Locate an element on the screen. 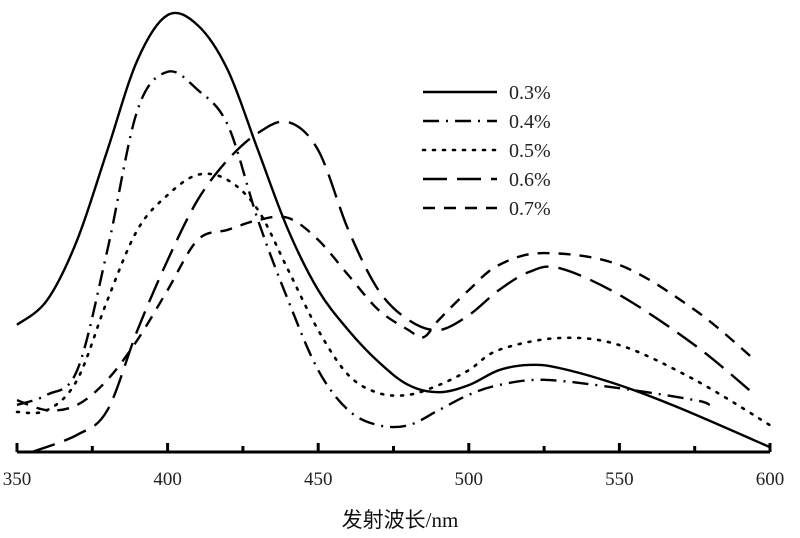 The image size is (800, 538). legend-item: 0.5% is located at coordinates (486, 151).